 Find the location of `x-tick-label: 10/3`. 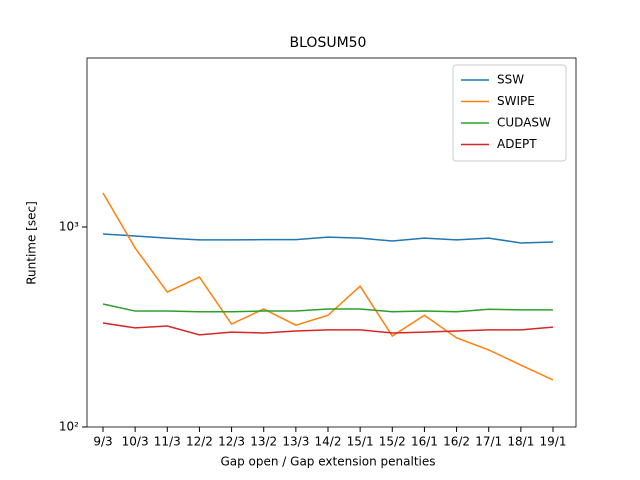

x-tick-label: 10/3 is located at coordinates (135, 442).